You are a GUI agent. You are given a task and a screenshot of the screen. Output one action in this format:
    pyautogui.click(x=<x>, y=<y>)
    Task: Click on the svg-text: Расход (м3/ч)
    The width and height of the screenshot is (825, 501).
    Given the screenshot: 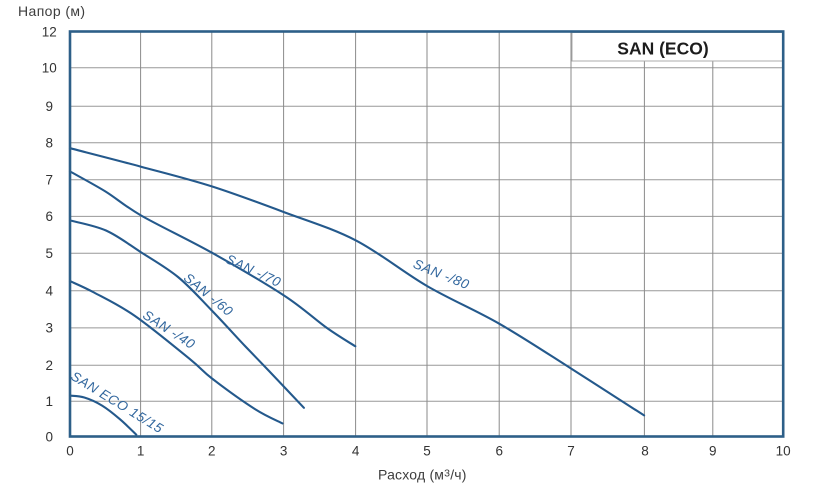 What is the action you would take?
    pyautogui.click(x=422, y=475)
    